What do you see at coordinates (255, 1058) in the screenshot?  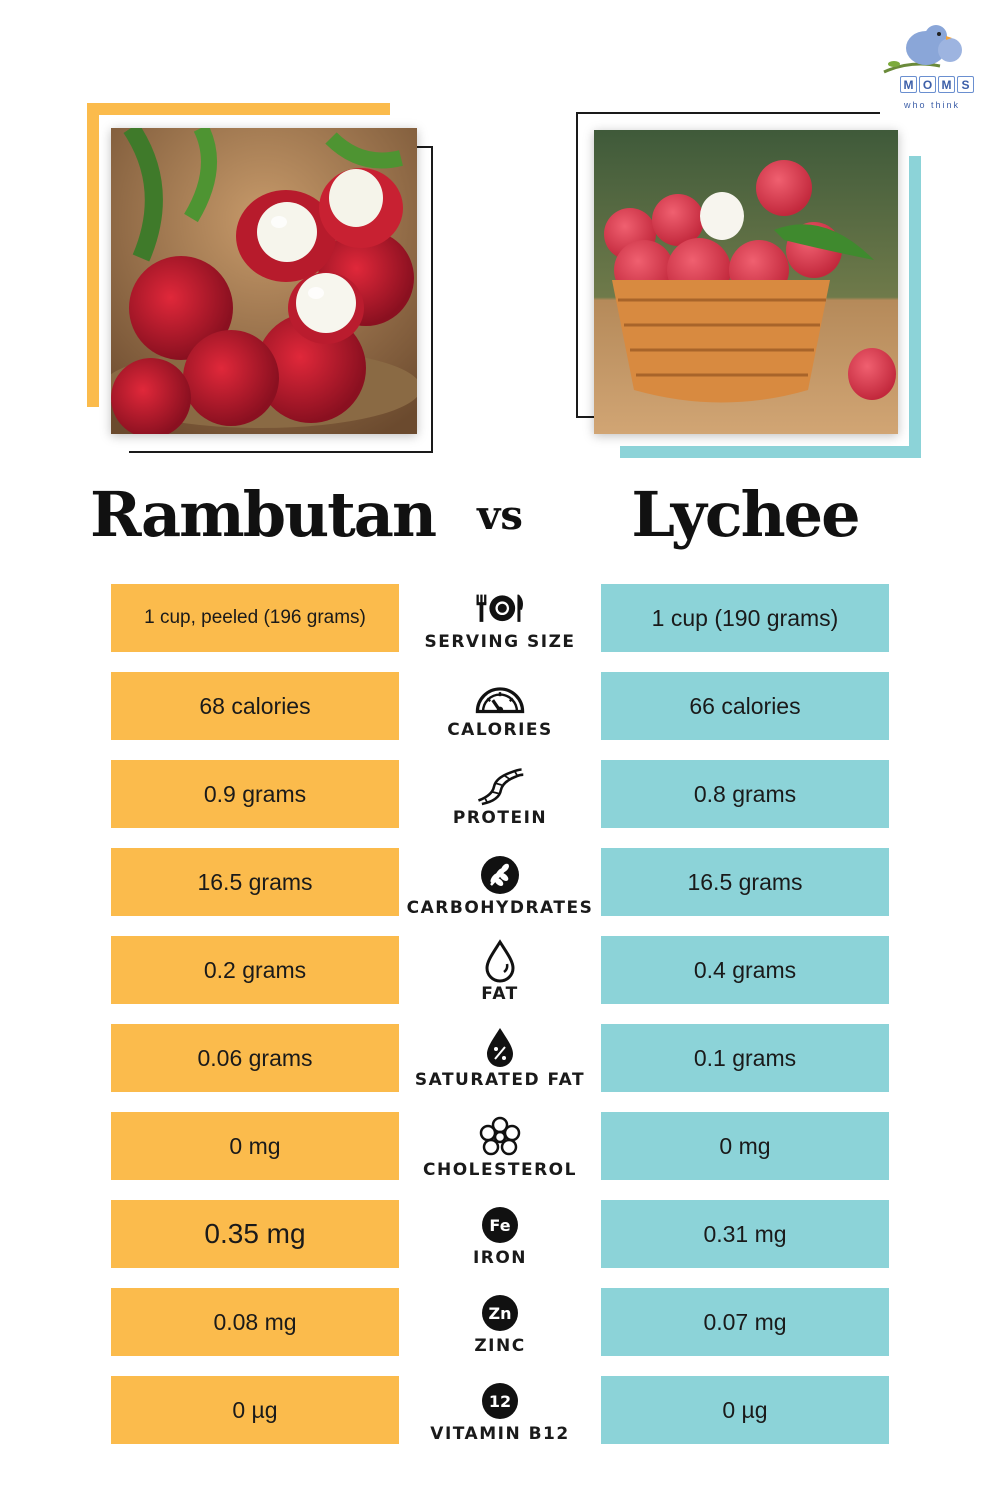 I see `left-value-saturated-fat: 0.06 grams` at bounding box center [255, 1058].